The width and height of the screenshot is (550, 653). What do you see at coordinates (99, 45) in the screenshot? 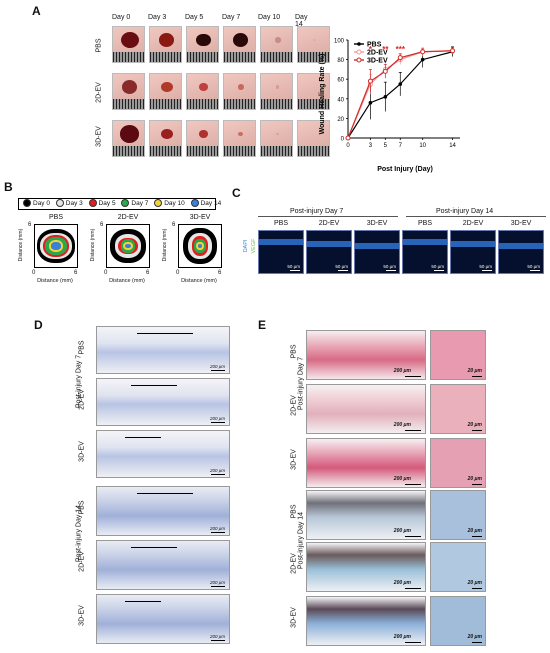
I see `group-label-pbs: PBS` at bounding box center [99, 45].